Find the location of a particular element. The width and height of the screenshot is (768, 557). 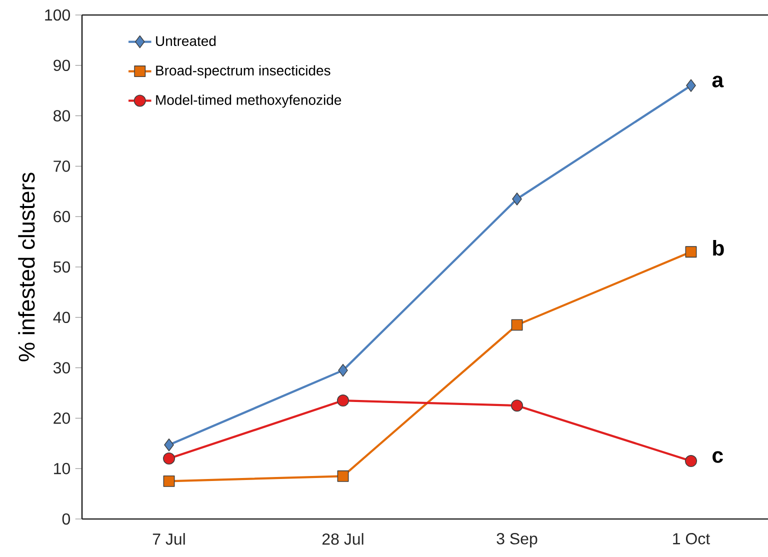

annotation: c is located at coordinates (717, 457).